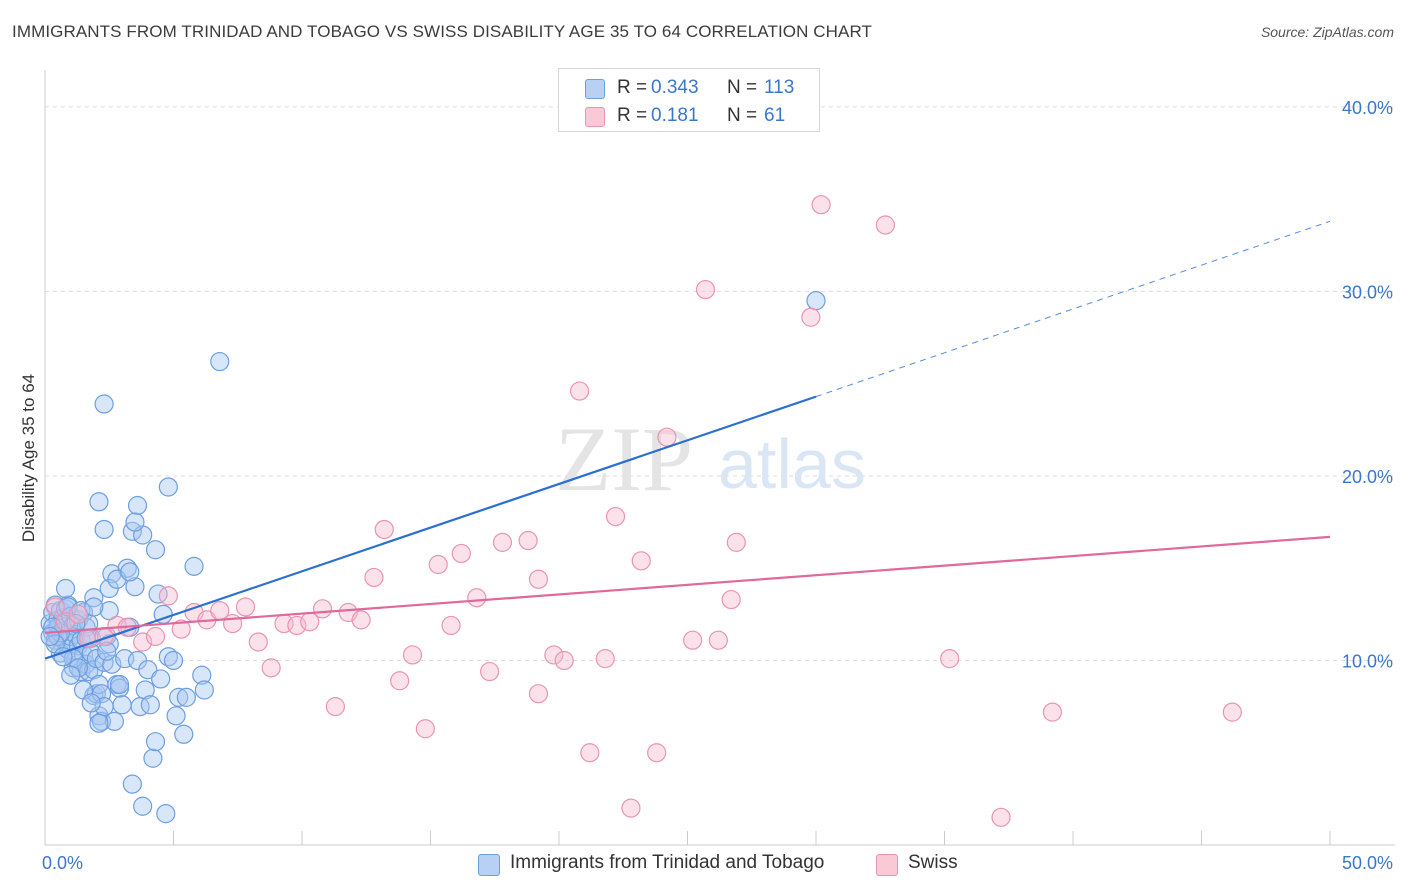 The height and width of the screenshot is (892, 1406). What do you see at coordinates (792, 464) in the screenshot?
I see `watermark-atlas: atlas` at bounding box center [792, 464].